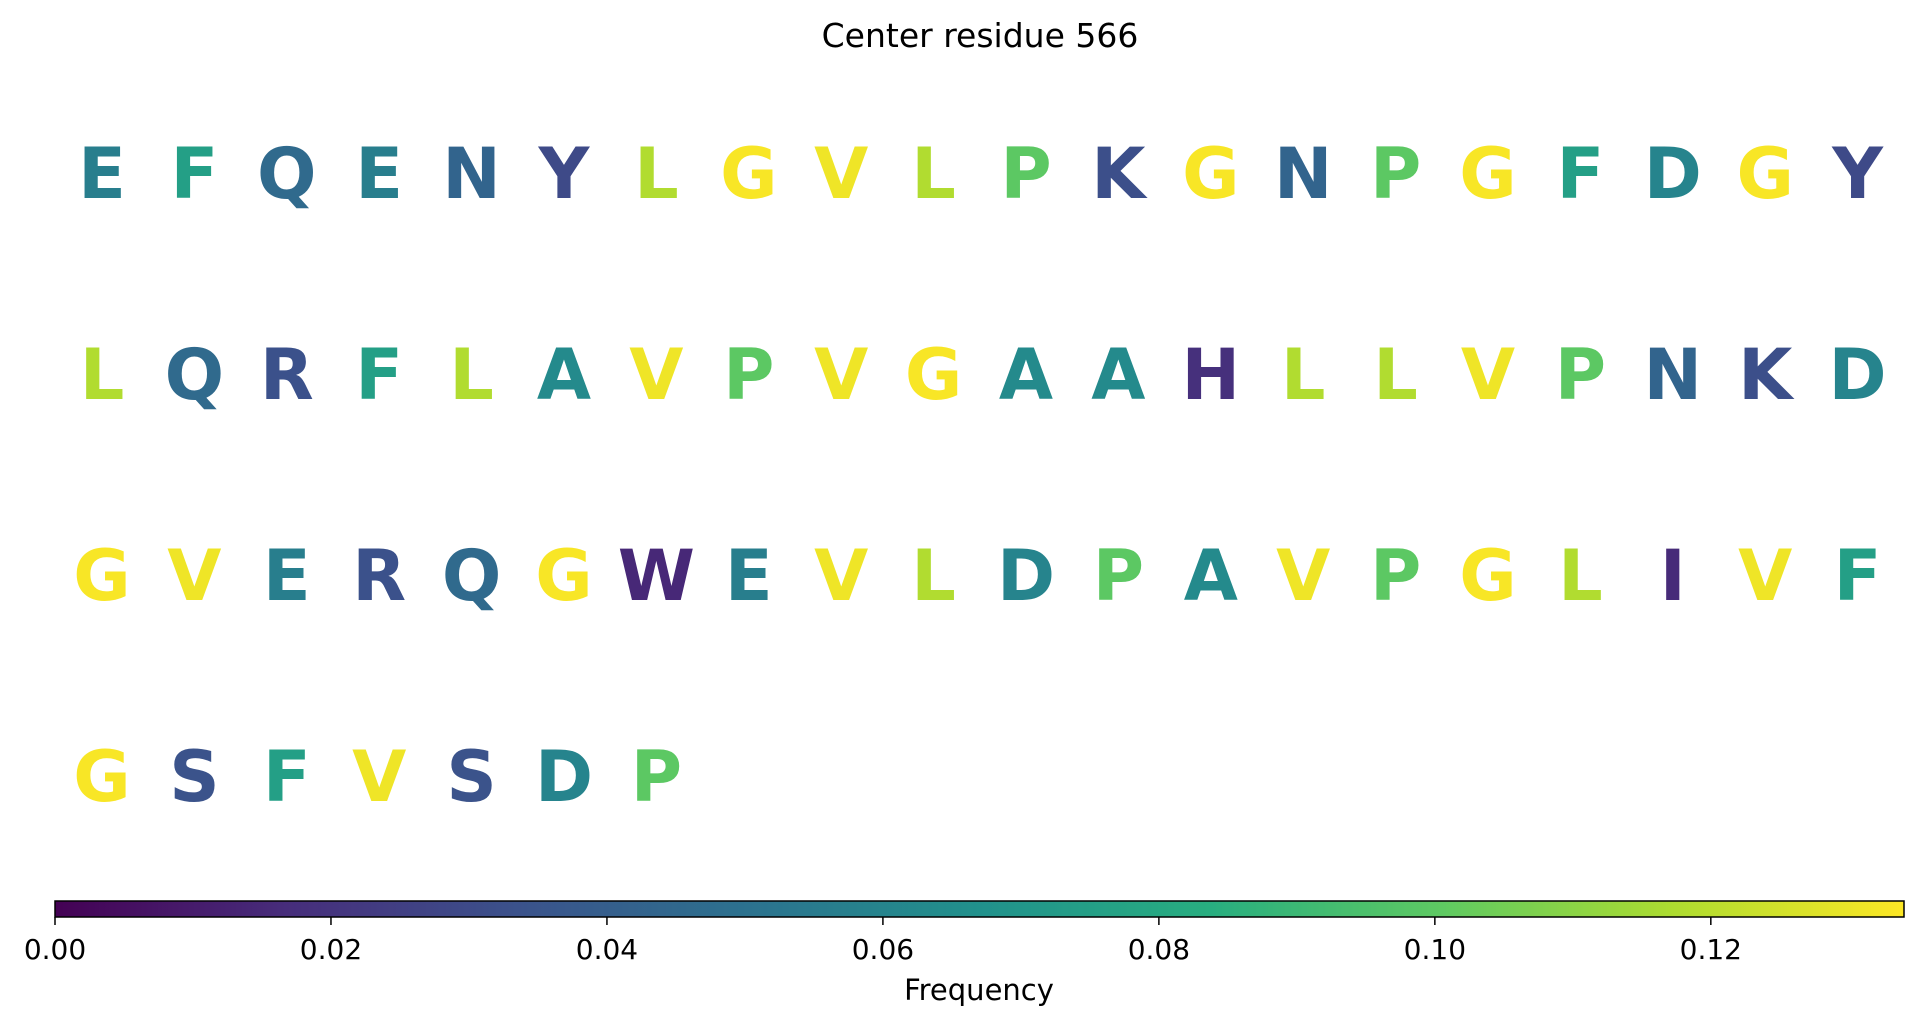 Image resolution: width=1917 pixels, height=1025 pixels. I want to click on chart-title: Center residue 566, so click(980, 35).